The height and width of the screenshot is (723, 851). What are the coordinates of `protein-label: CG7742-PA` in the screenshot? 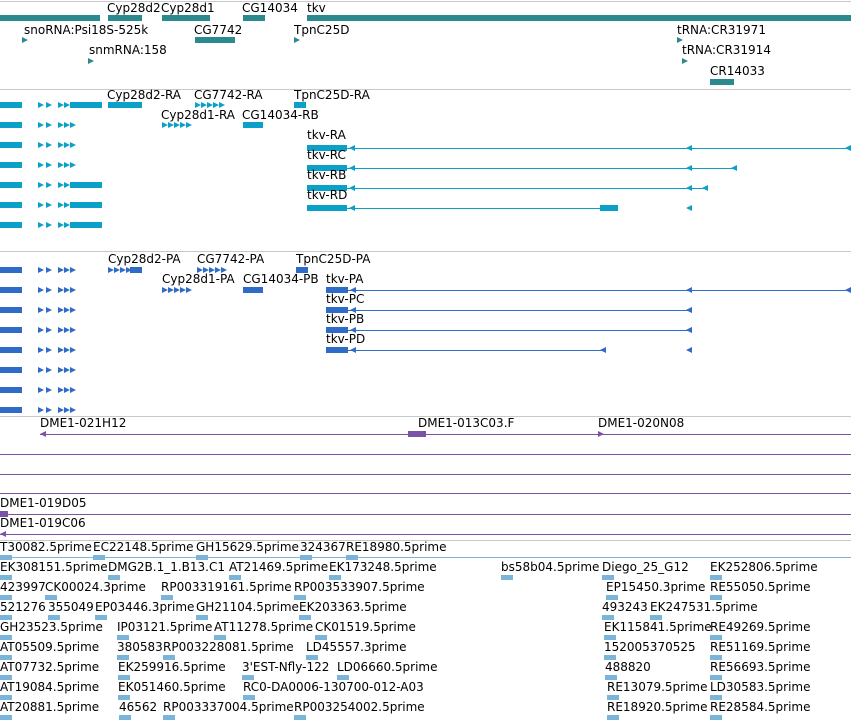 It's located at (231, 259).